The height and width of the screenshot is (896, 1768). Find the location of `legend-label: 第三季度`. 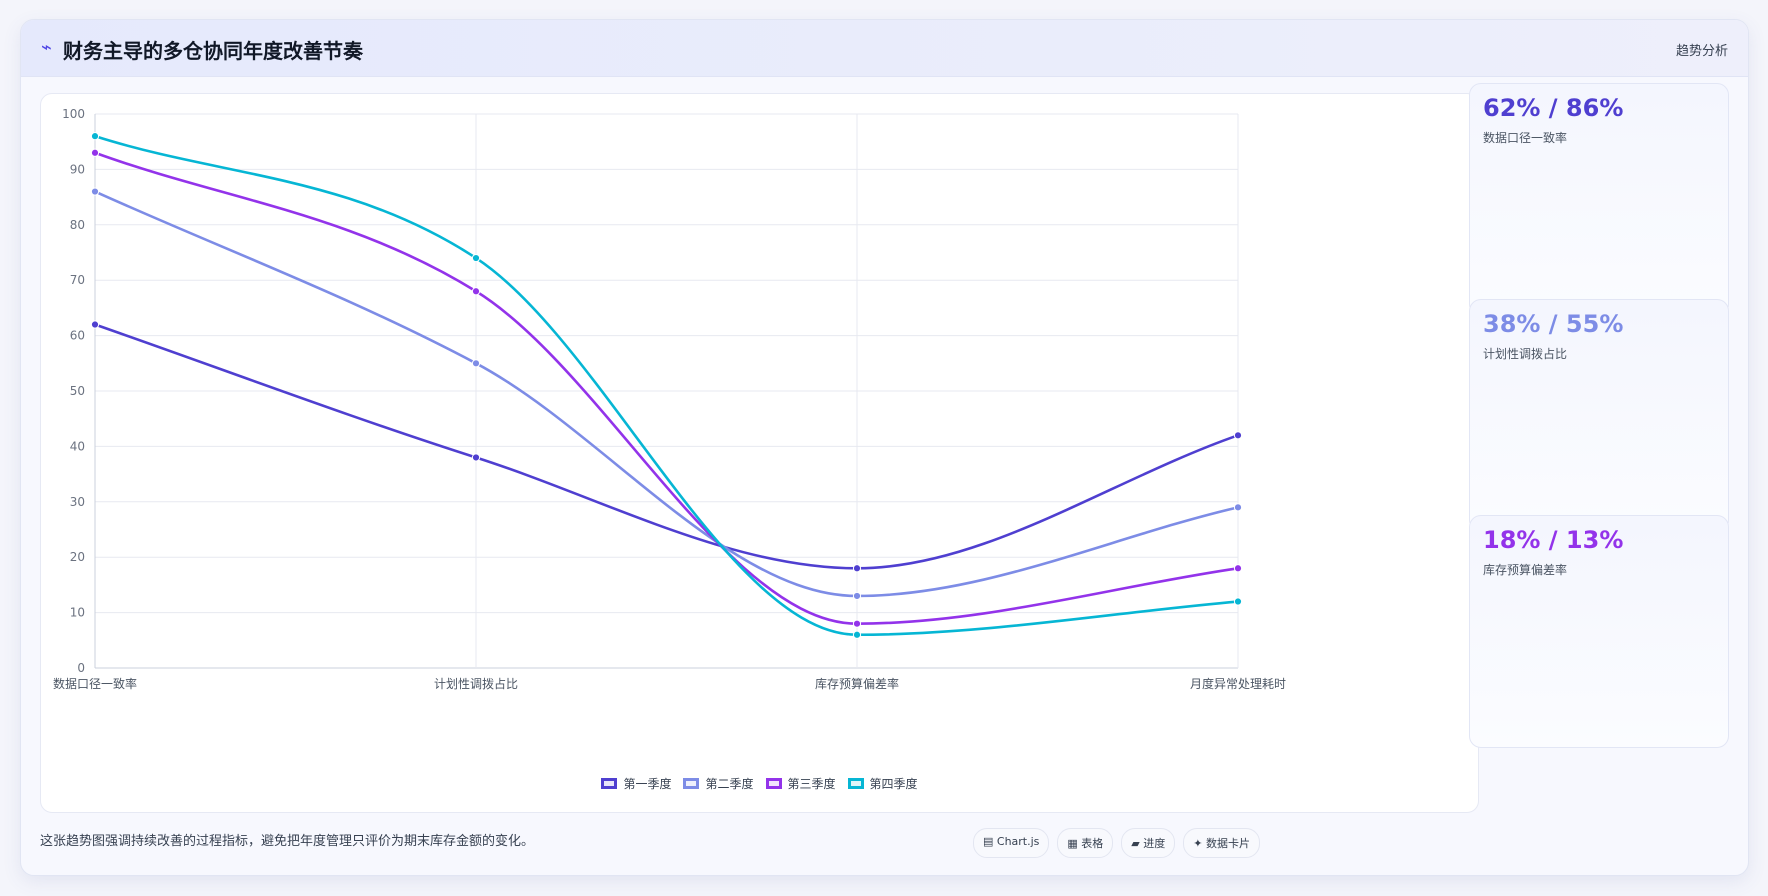

legend-label: 第三季度 is located at coordinates (811, 784).